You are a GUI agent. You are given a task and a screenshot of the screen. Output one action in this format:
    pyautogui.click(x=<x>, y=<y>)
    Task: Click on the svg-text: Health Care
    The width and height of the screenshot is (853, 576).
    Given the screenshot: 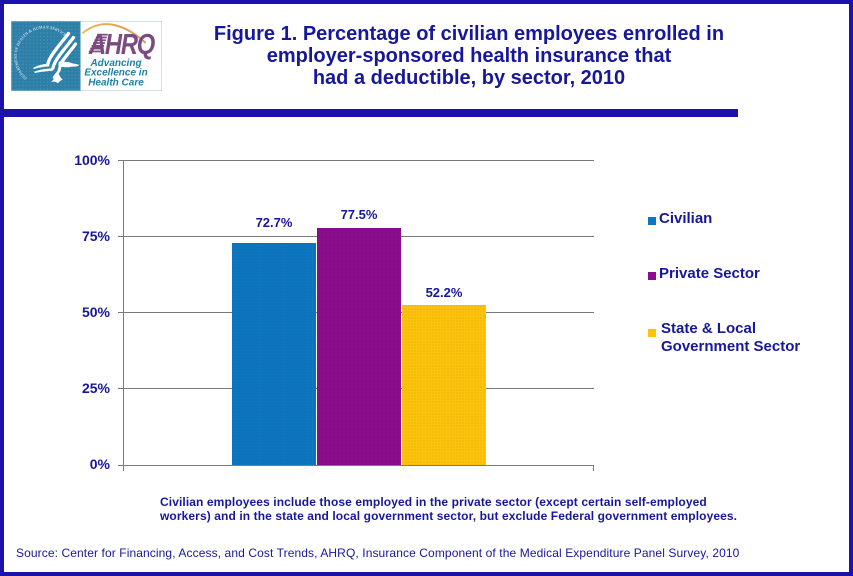 What is the action you would take?
    pyautogui.click(x=116, y=82)
    